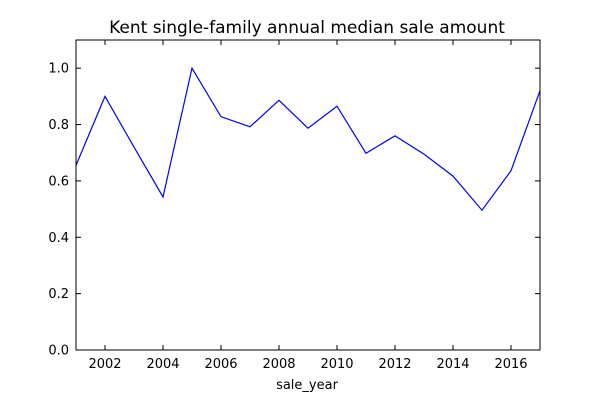 This screenshot has width=600, height=400. What do you see at coordinates (58, 238) in the screenshot?
I see `y-tick-label: 0.4` at bounding box center [58, 238].